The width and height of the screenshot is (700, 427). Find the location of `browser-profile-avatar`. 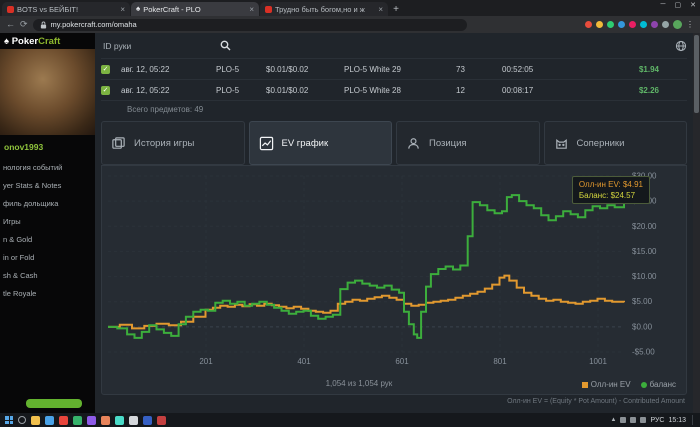

browser-profile-avatar is located at coordinates (677, 24).